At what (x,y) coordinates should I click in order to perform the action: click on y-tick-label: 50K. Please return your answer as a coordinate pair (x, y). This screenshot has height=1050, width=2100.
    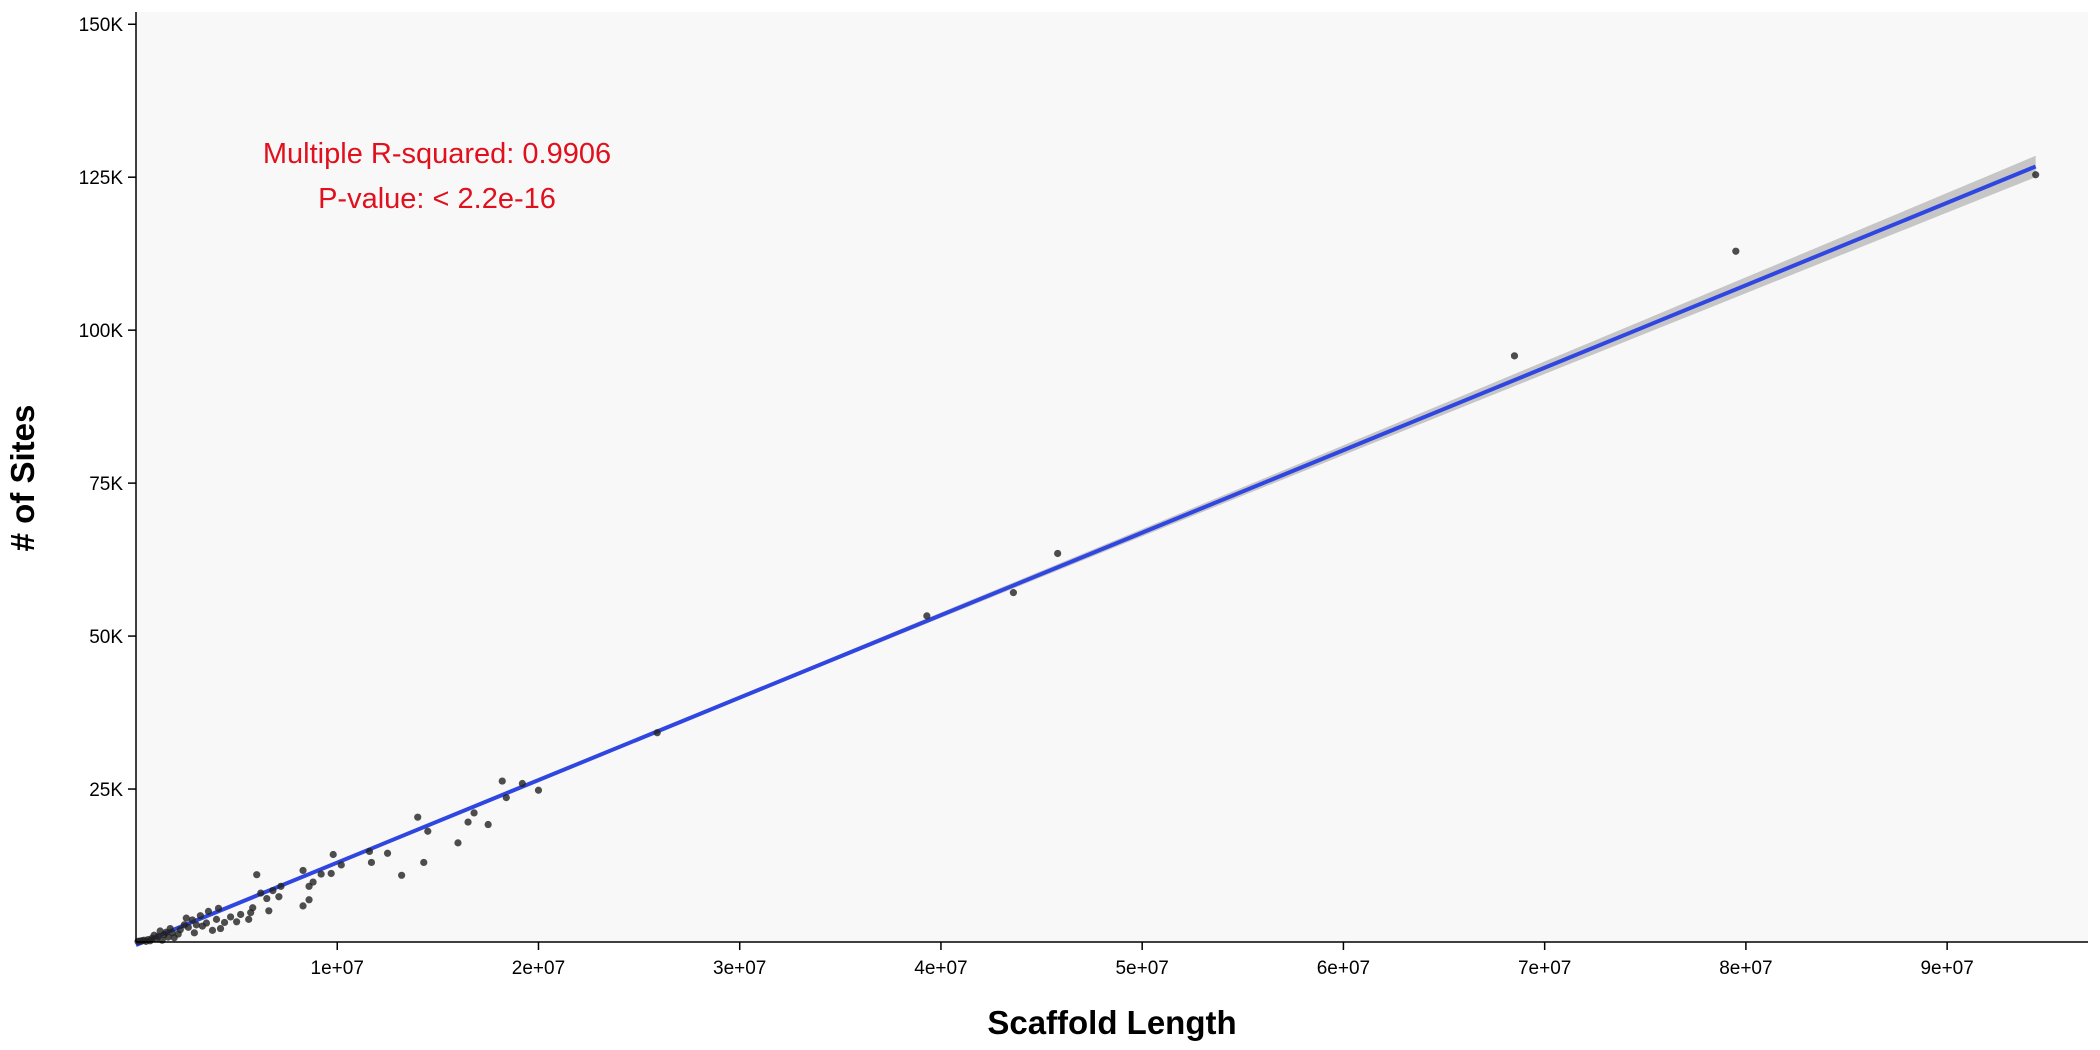
    Looking at the image, I should click on (106, 637).